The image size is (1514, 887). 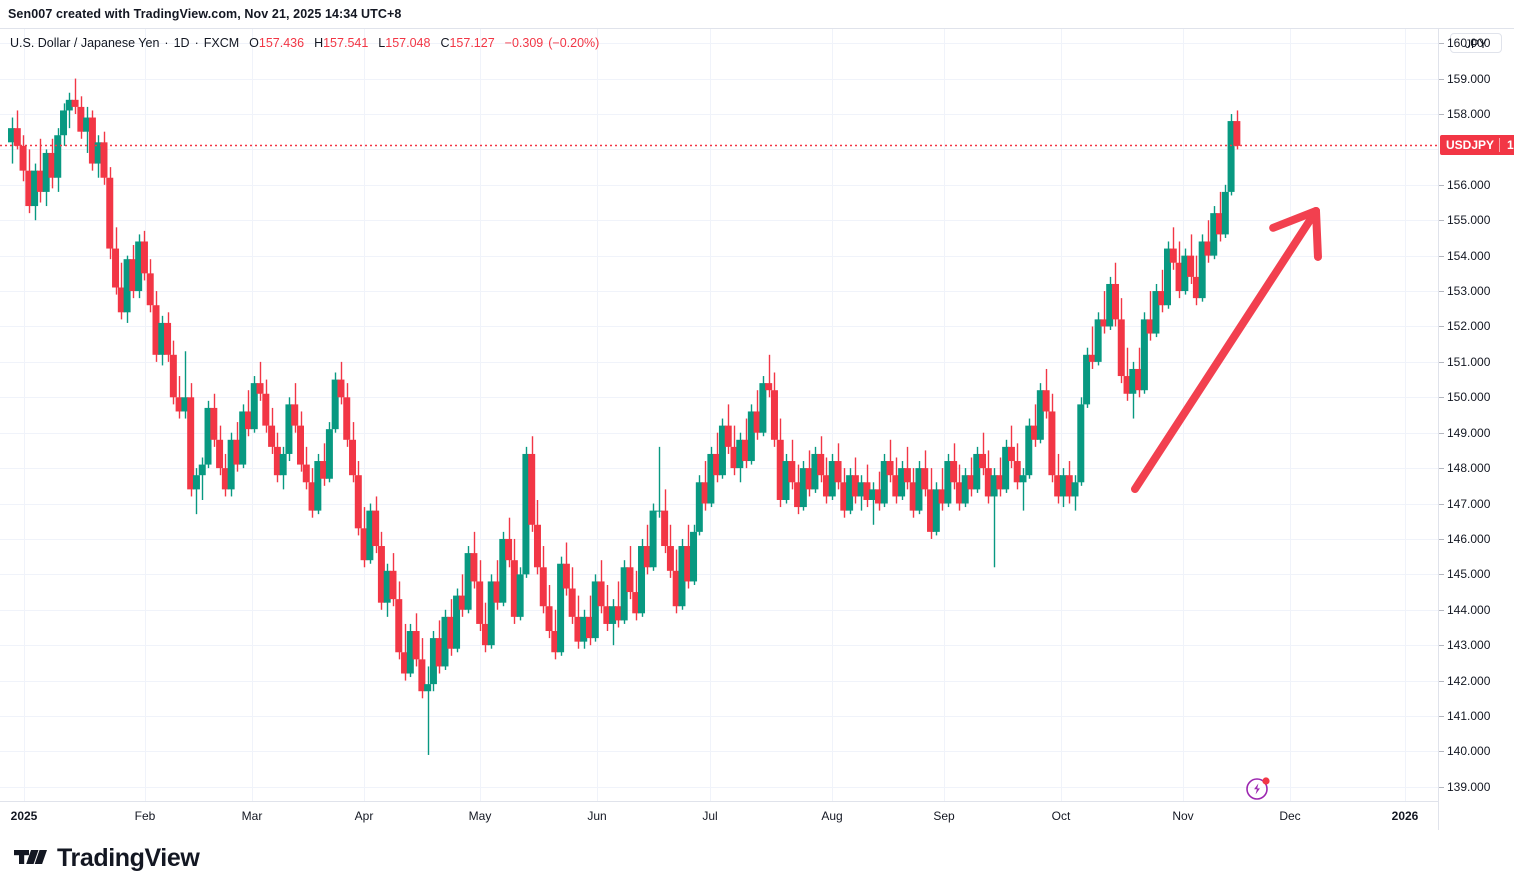 I want to click on time-tick-label: Aug, so click(x=832, y=816).